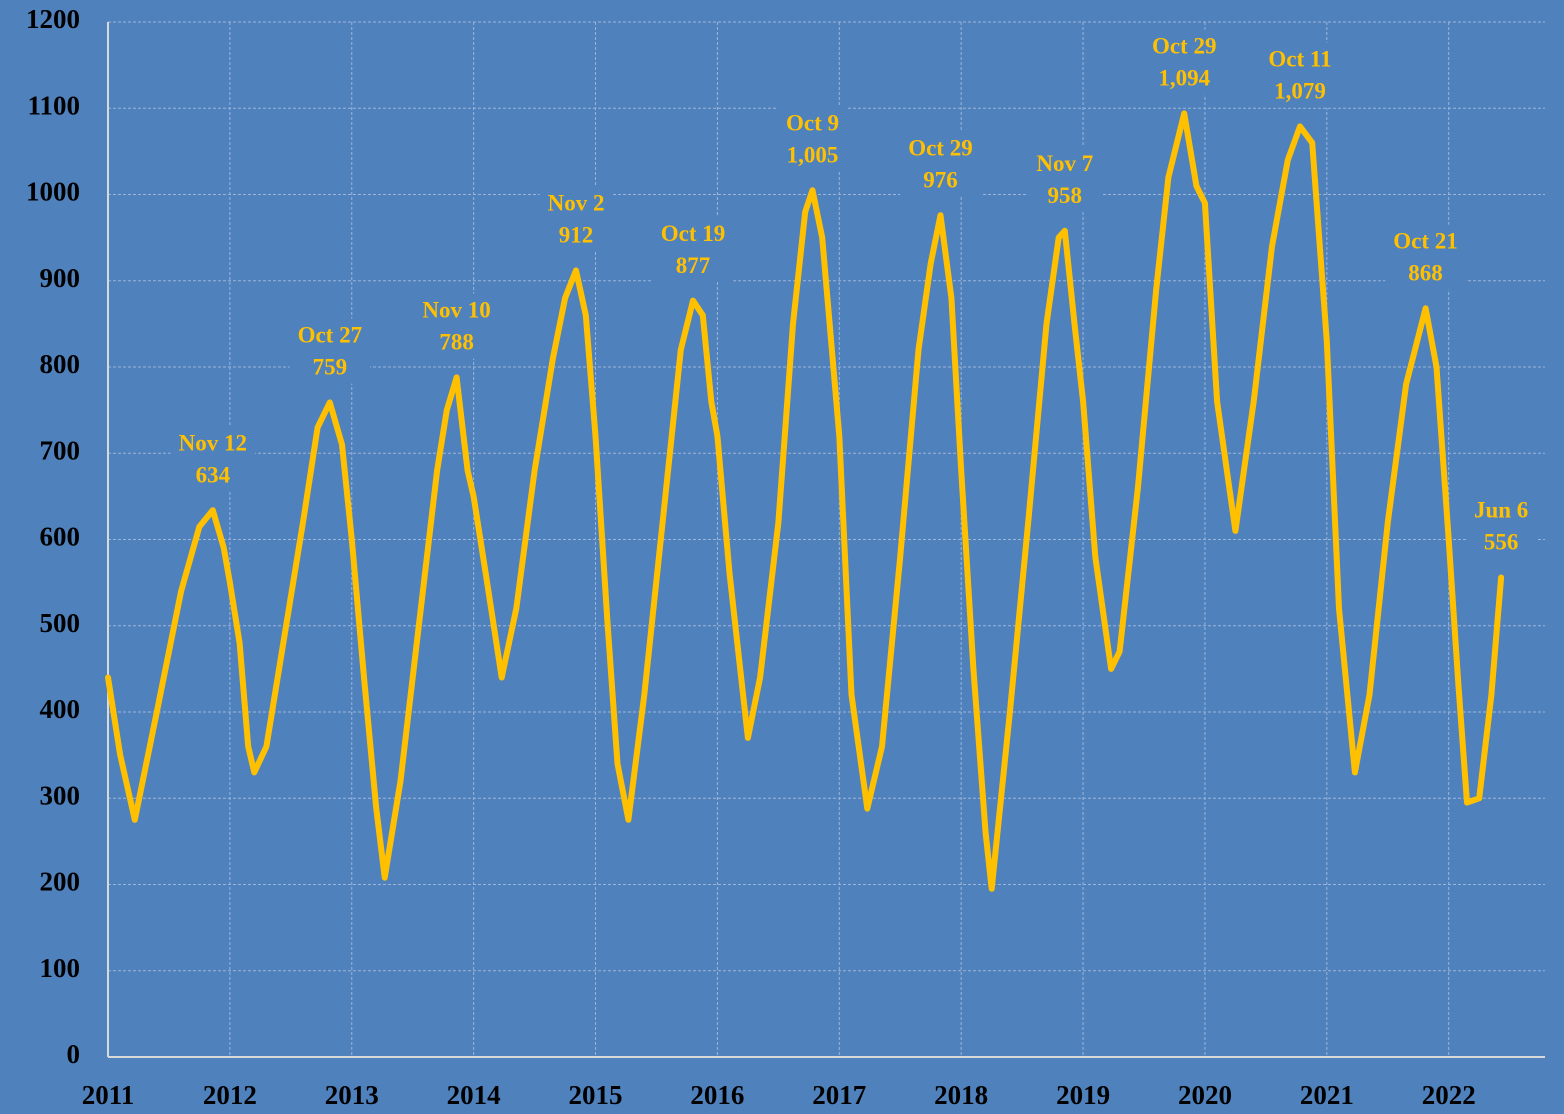  Describe the element at coordinates (1065, 195) in the screenshot. I see `annotation-value: 958` at that location.